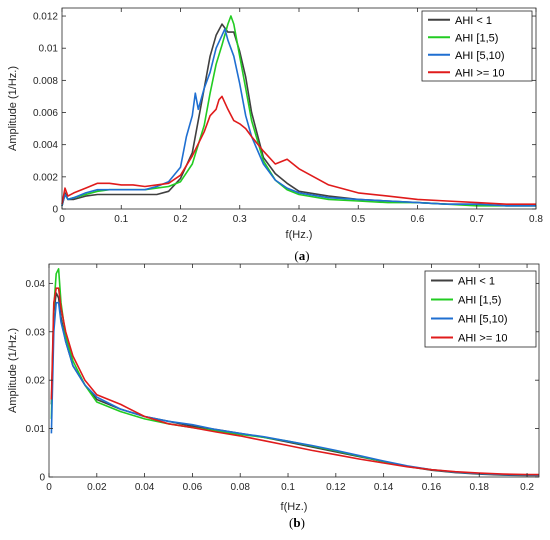 This screenshot has width=550, height=540. Describe the element at coordinates (45, 17) in the screenshot. I see `y-tick-label: 0.012` at that location.